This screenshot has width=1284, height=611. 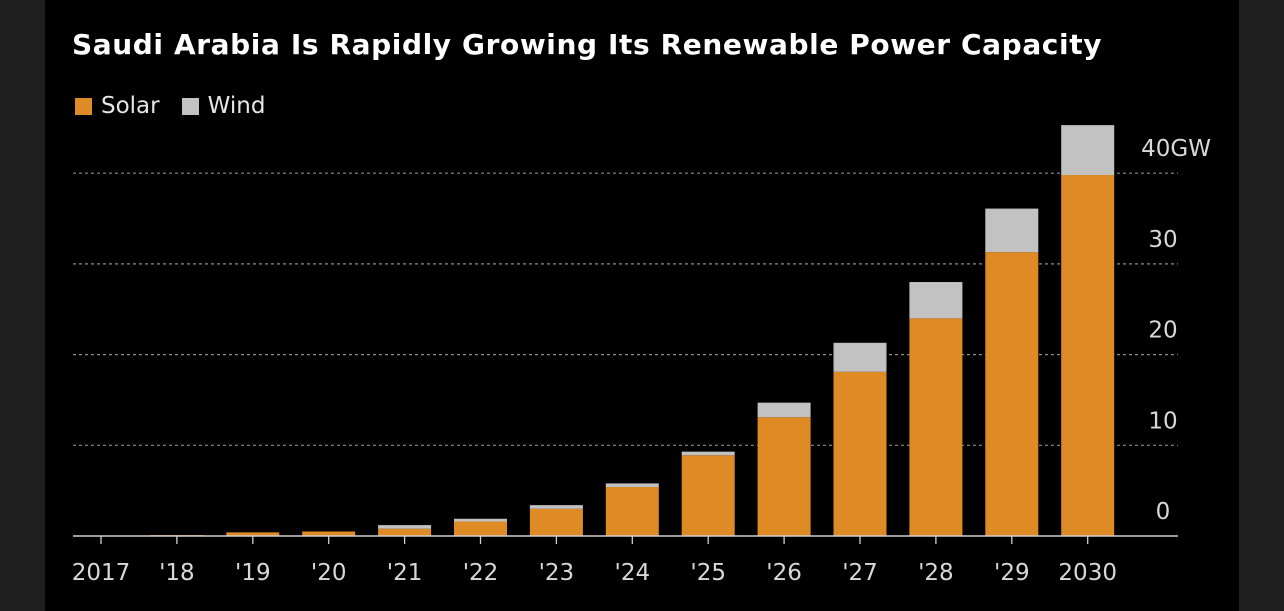 What do you see at coordinates (236, 106) in the screenshot?
I see `legend-label-wind: Wind` at bounding box center [236, 106].